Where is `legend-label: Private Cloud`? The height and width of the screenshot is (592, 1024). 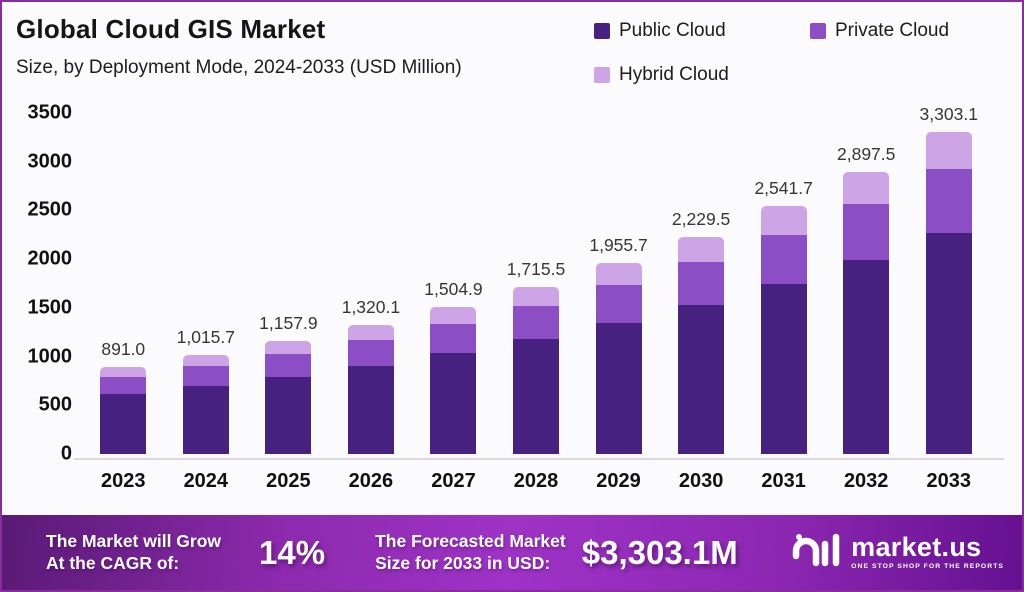
legend-label: Private Cloud is located at coordinates (892, 30).